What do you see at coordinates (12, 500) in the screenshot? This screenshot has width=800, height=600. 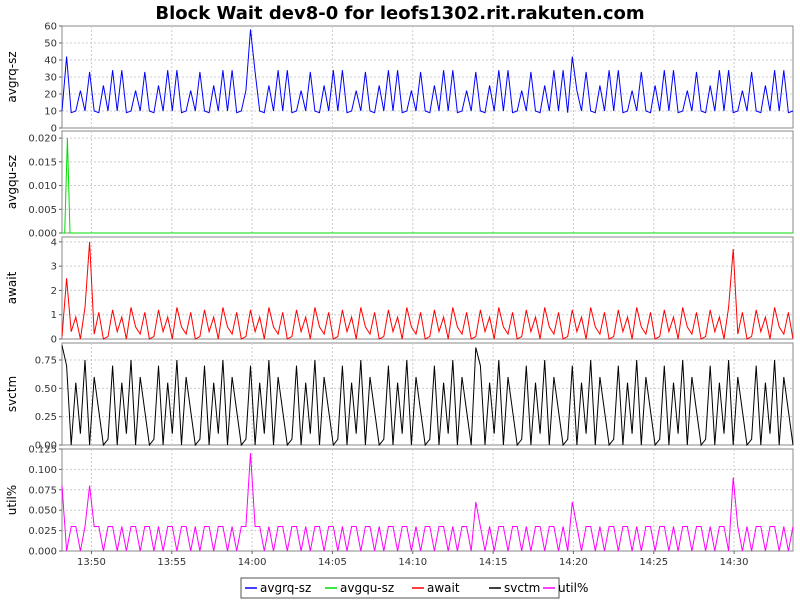 I see `y-axis-label: util%` at bounding box center [12, 500].